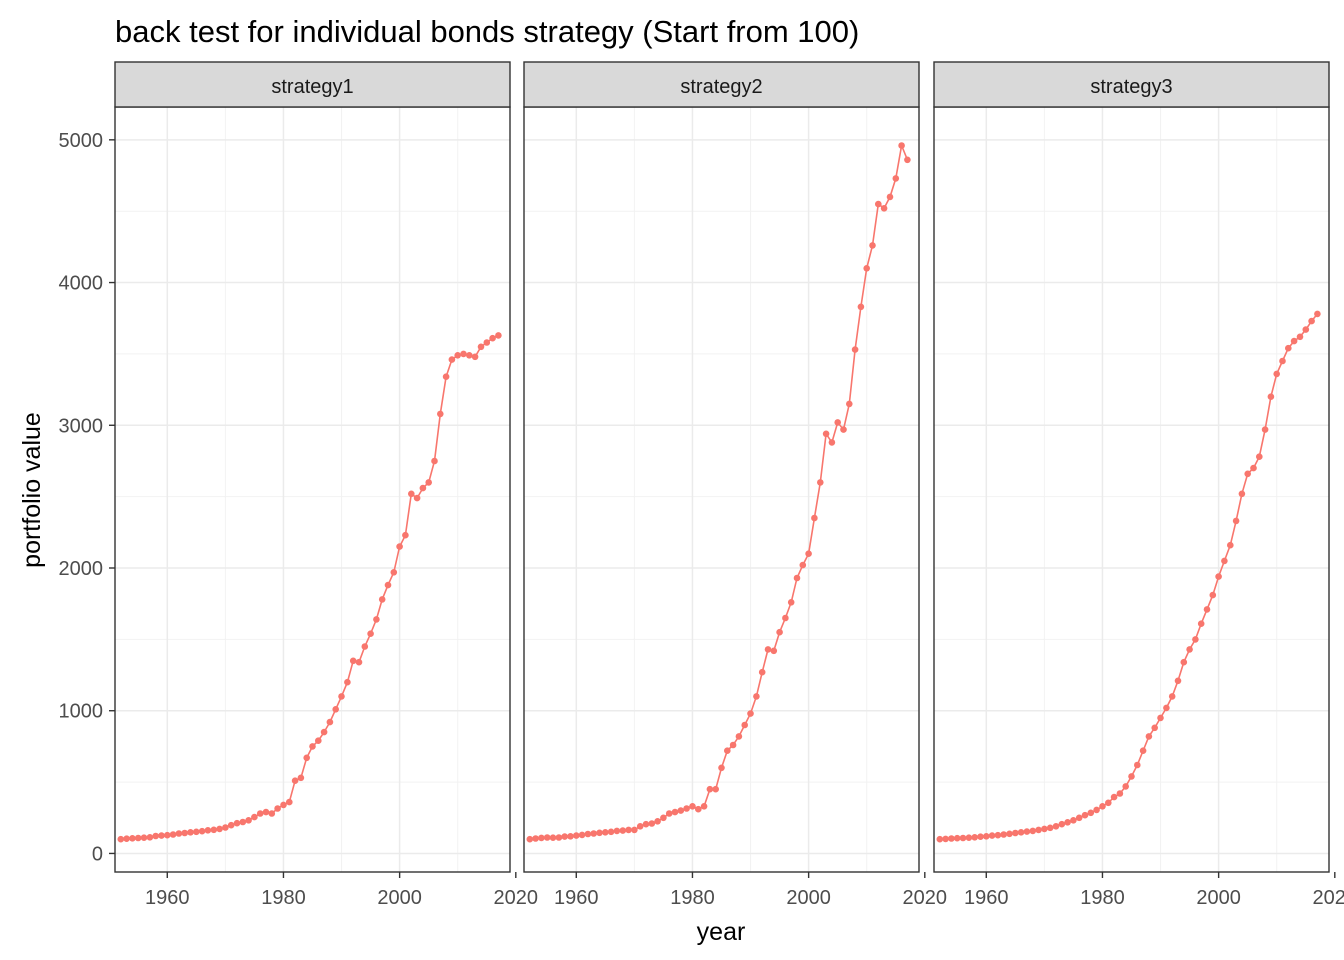 This screenshot has height=960, width=1344. Describe the element at coordinates (312, 84) in the screenshot. I see `facet-strip` at that location.